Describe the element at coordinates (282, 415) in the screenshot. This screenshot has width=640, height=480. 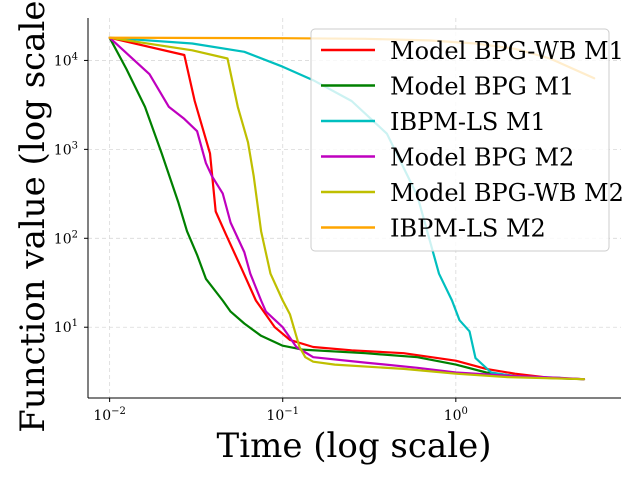
I see `x-tick-label-1: 10⁻¹` at that location.